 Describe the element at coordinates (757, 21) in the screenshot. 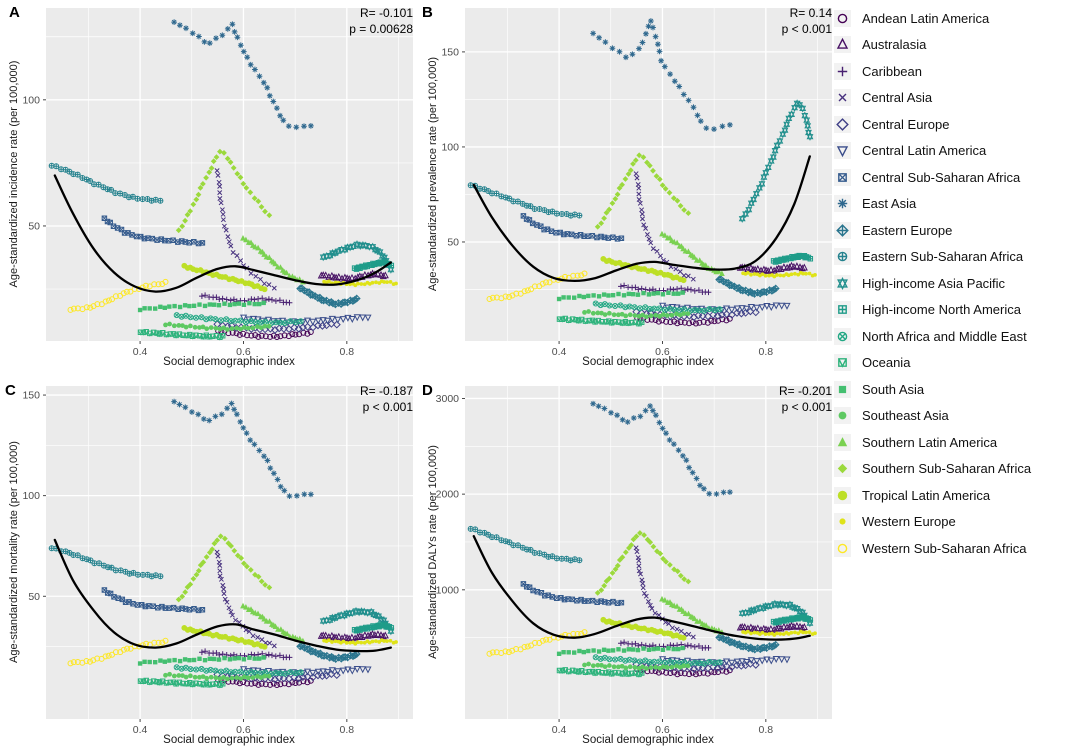

I see `panel-b-annotation: R= 0.14 p < 0.001` at that location.